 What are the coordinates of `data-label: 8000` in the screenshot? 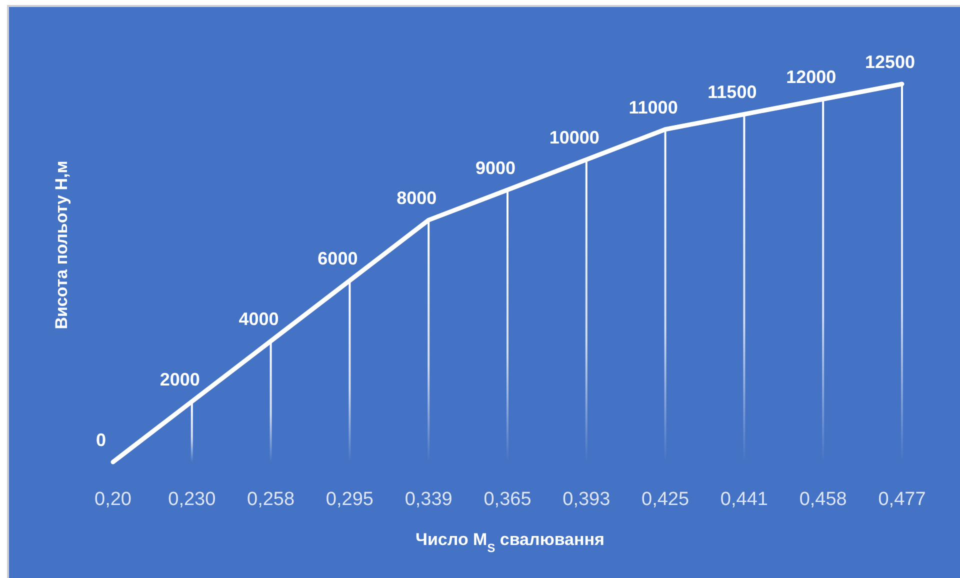 It's located at (416, 198).